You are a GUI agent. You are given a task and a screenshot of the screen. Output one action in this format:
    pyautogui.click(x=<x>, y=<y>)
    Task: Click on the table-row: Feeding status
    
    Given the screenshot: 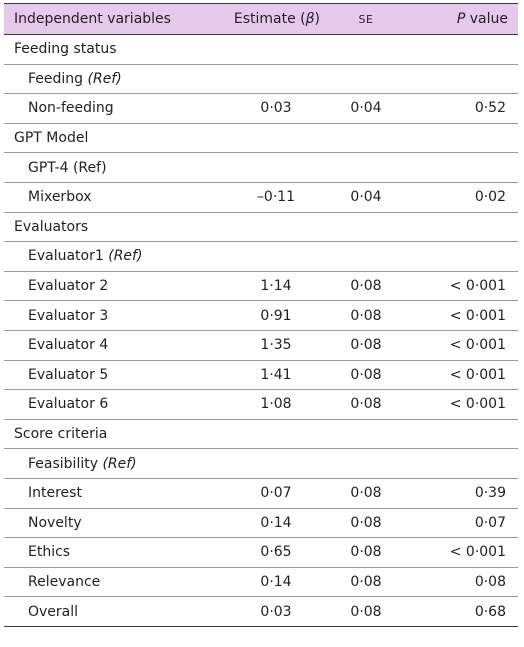 What is the action you would take?
    pyautogui.click(x=261, y=50)
    